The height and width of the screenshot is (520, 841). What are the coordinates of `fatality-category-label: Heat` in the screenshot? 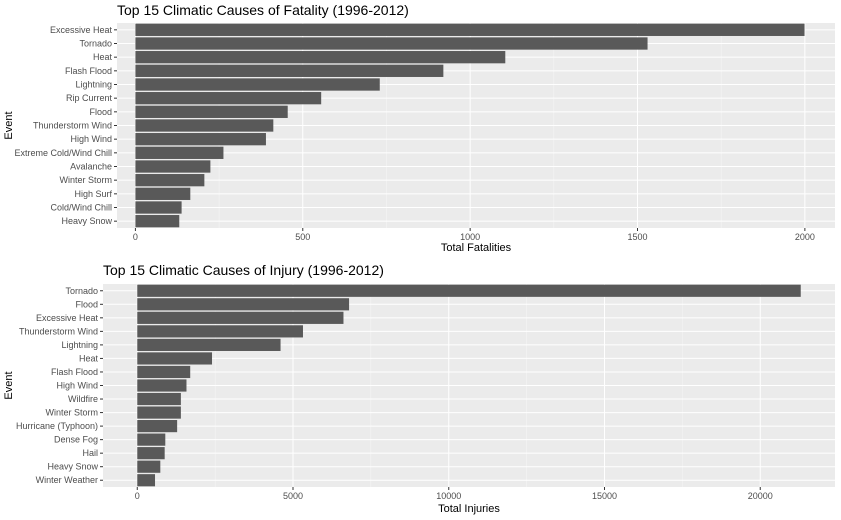 It's located at (103, 57).